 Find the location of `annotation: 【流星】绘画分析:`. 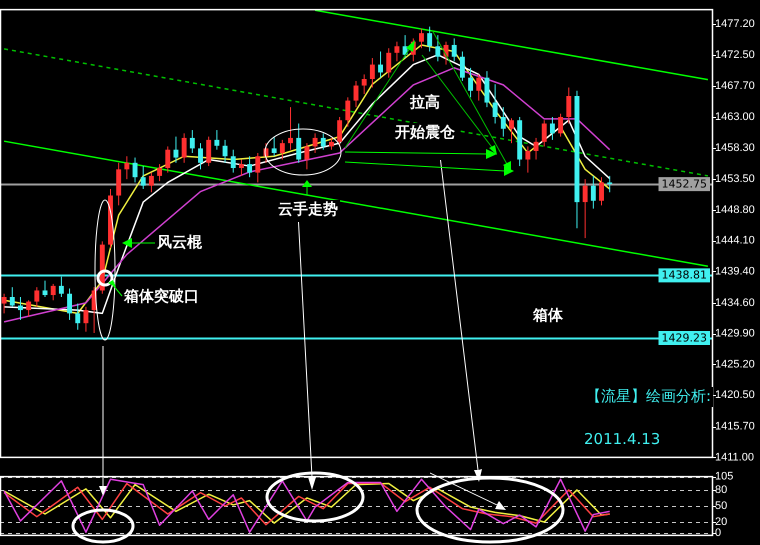

annotation: 【流星】绘画分析: is located at coordinates (649, 395).